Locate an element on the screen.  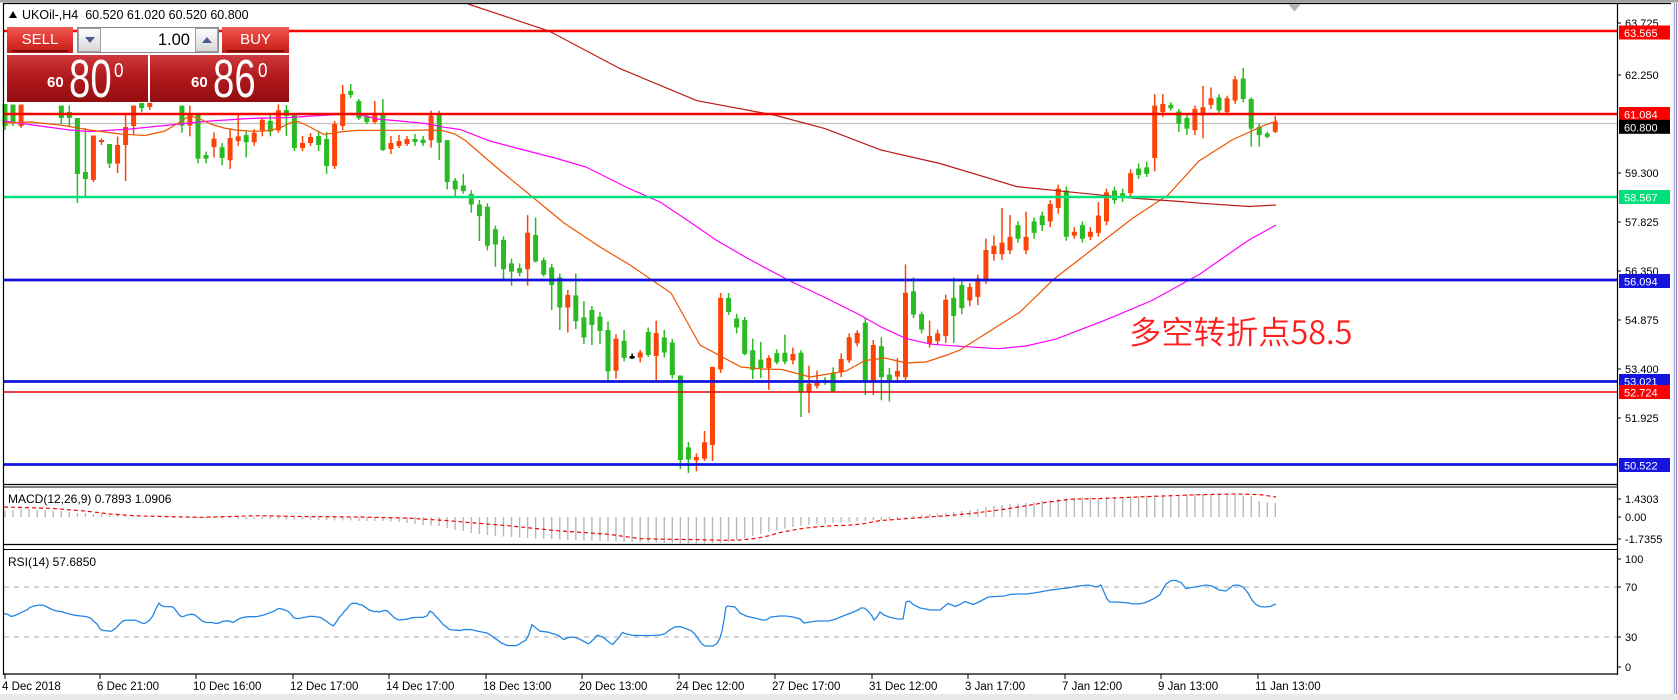
svg-text: MACD(12,26,9) 0.7893 1.0906 is located at coordinates (90, 499).